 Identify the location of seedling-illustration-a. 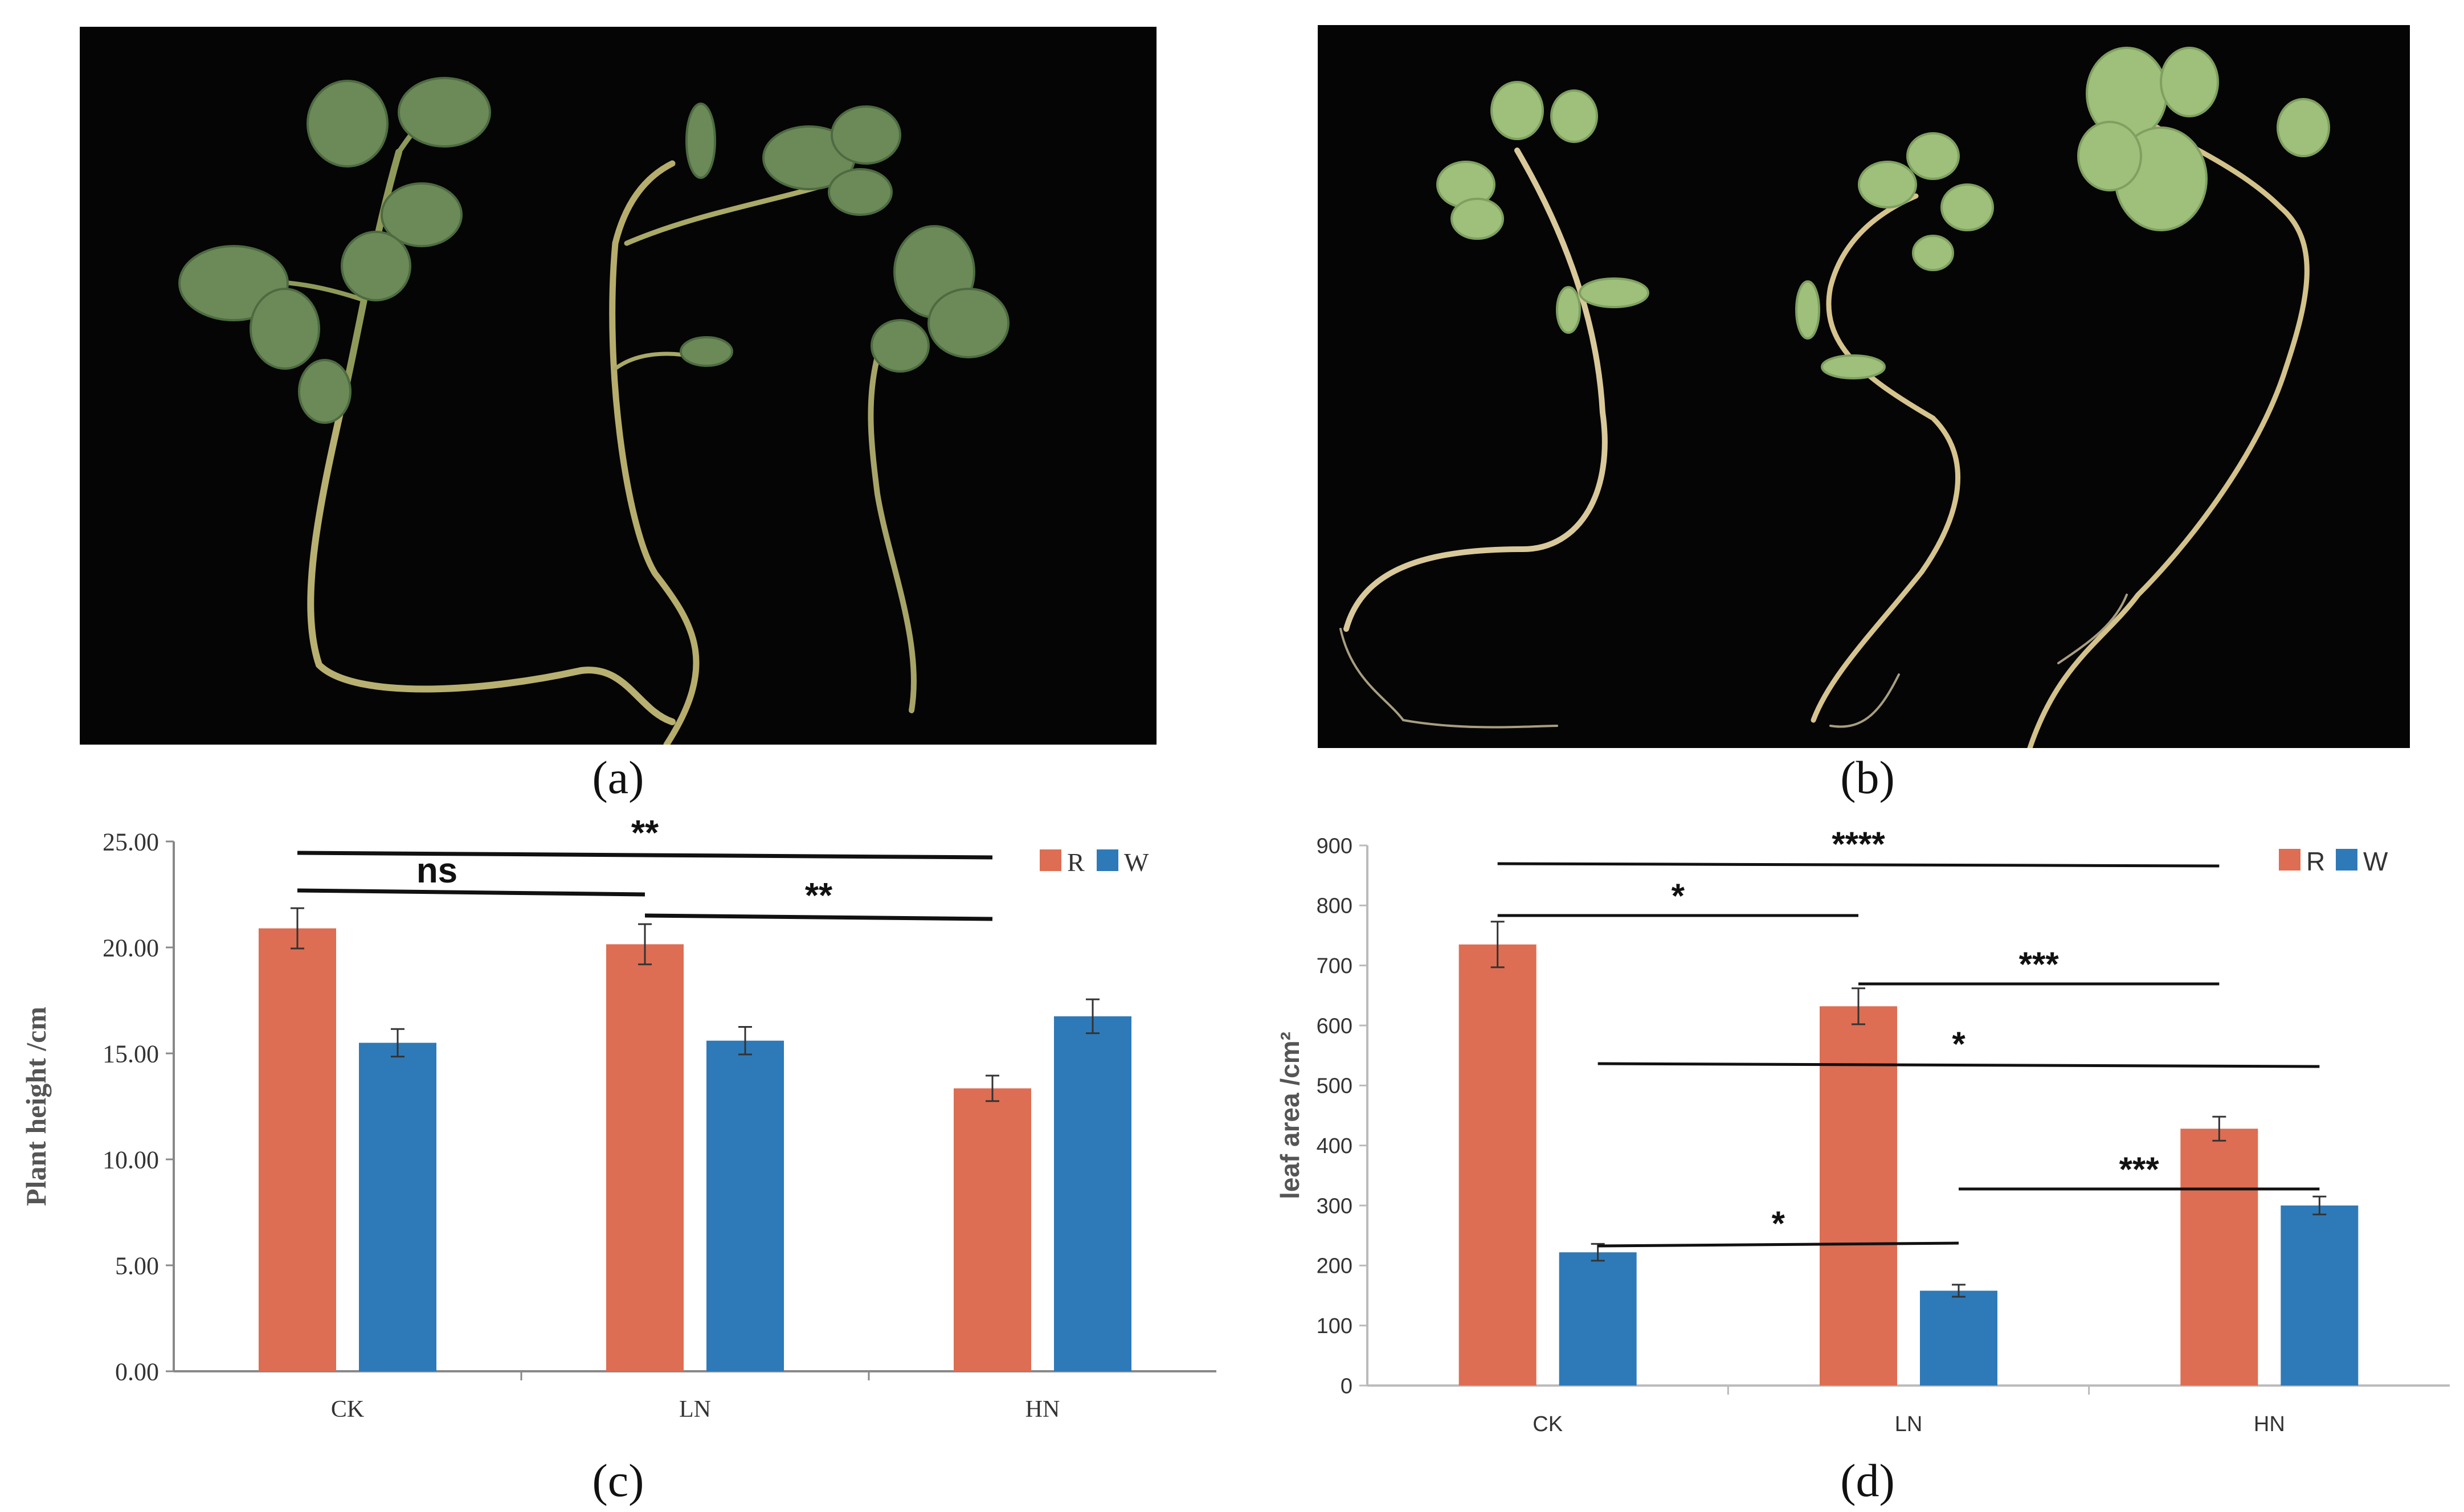
(594, 411).